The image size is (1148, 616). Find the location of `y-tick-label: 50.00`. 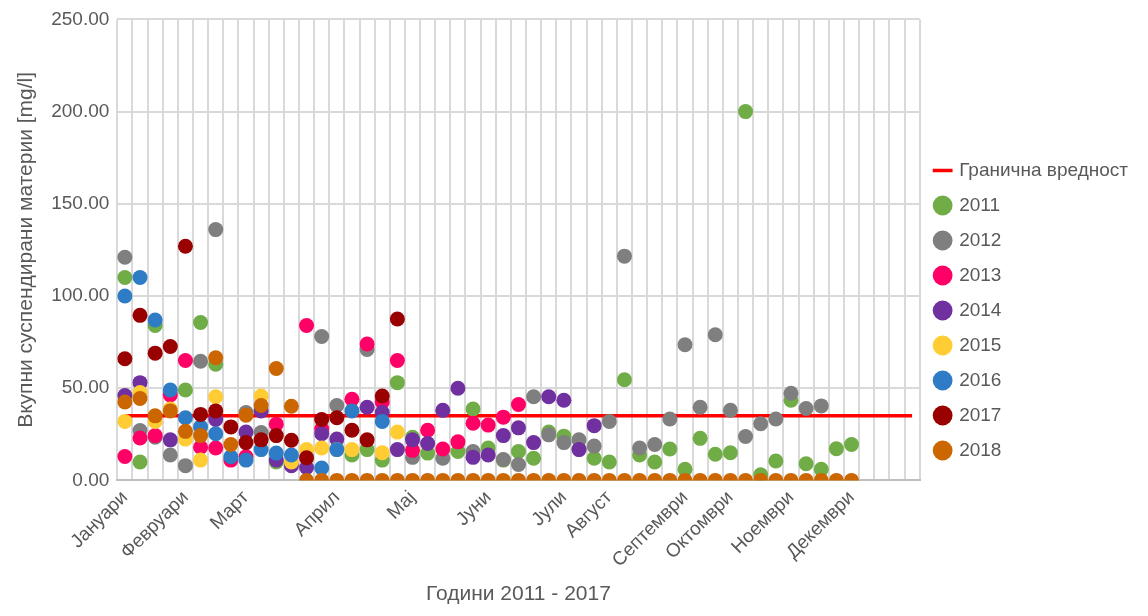

y-tick-label: 50.00 is located at coordinates (85, 387).